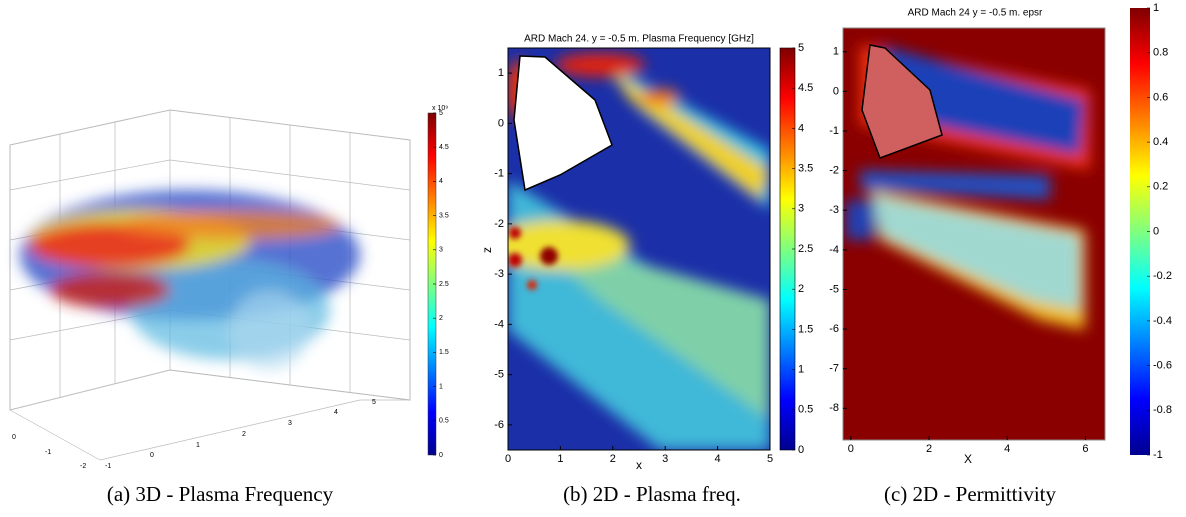  I want to click on axis-tick-label: 1, so click(198, 445).